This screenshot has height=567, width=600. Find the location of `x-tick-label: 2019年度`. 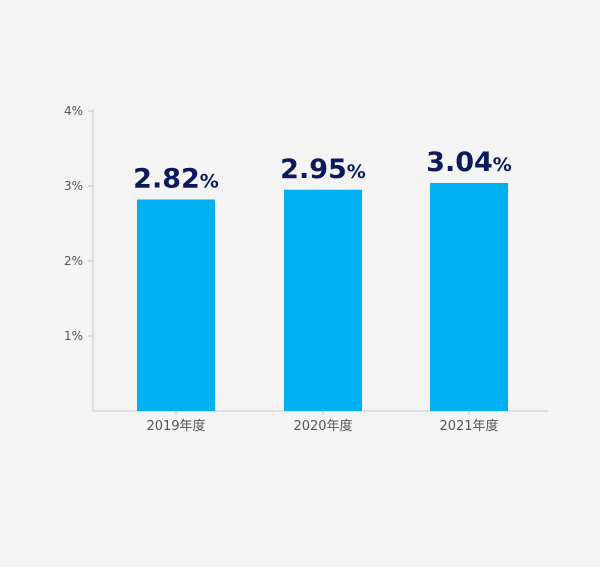

x-tick-label: 2019年度 is located at coordinates (175, 426).